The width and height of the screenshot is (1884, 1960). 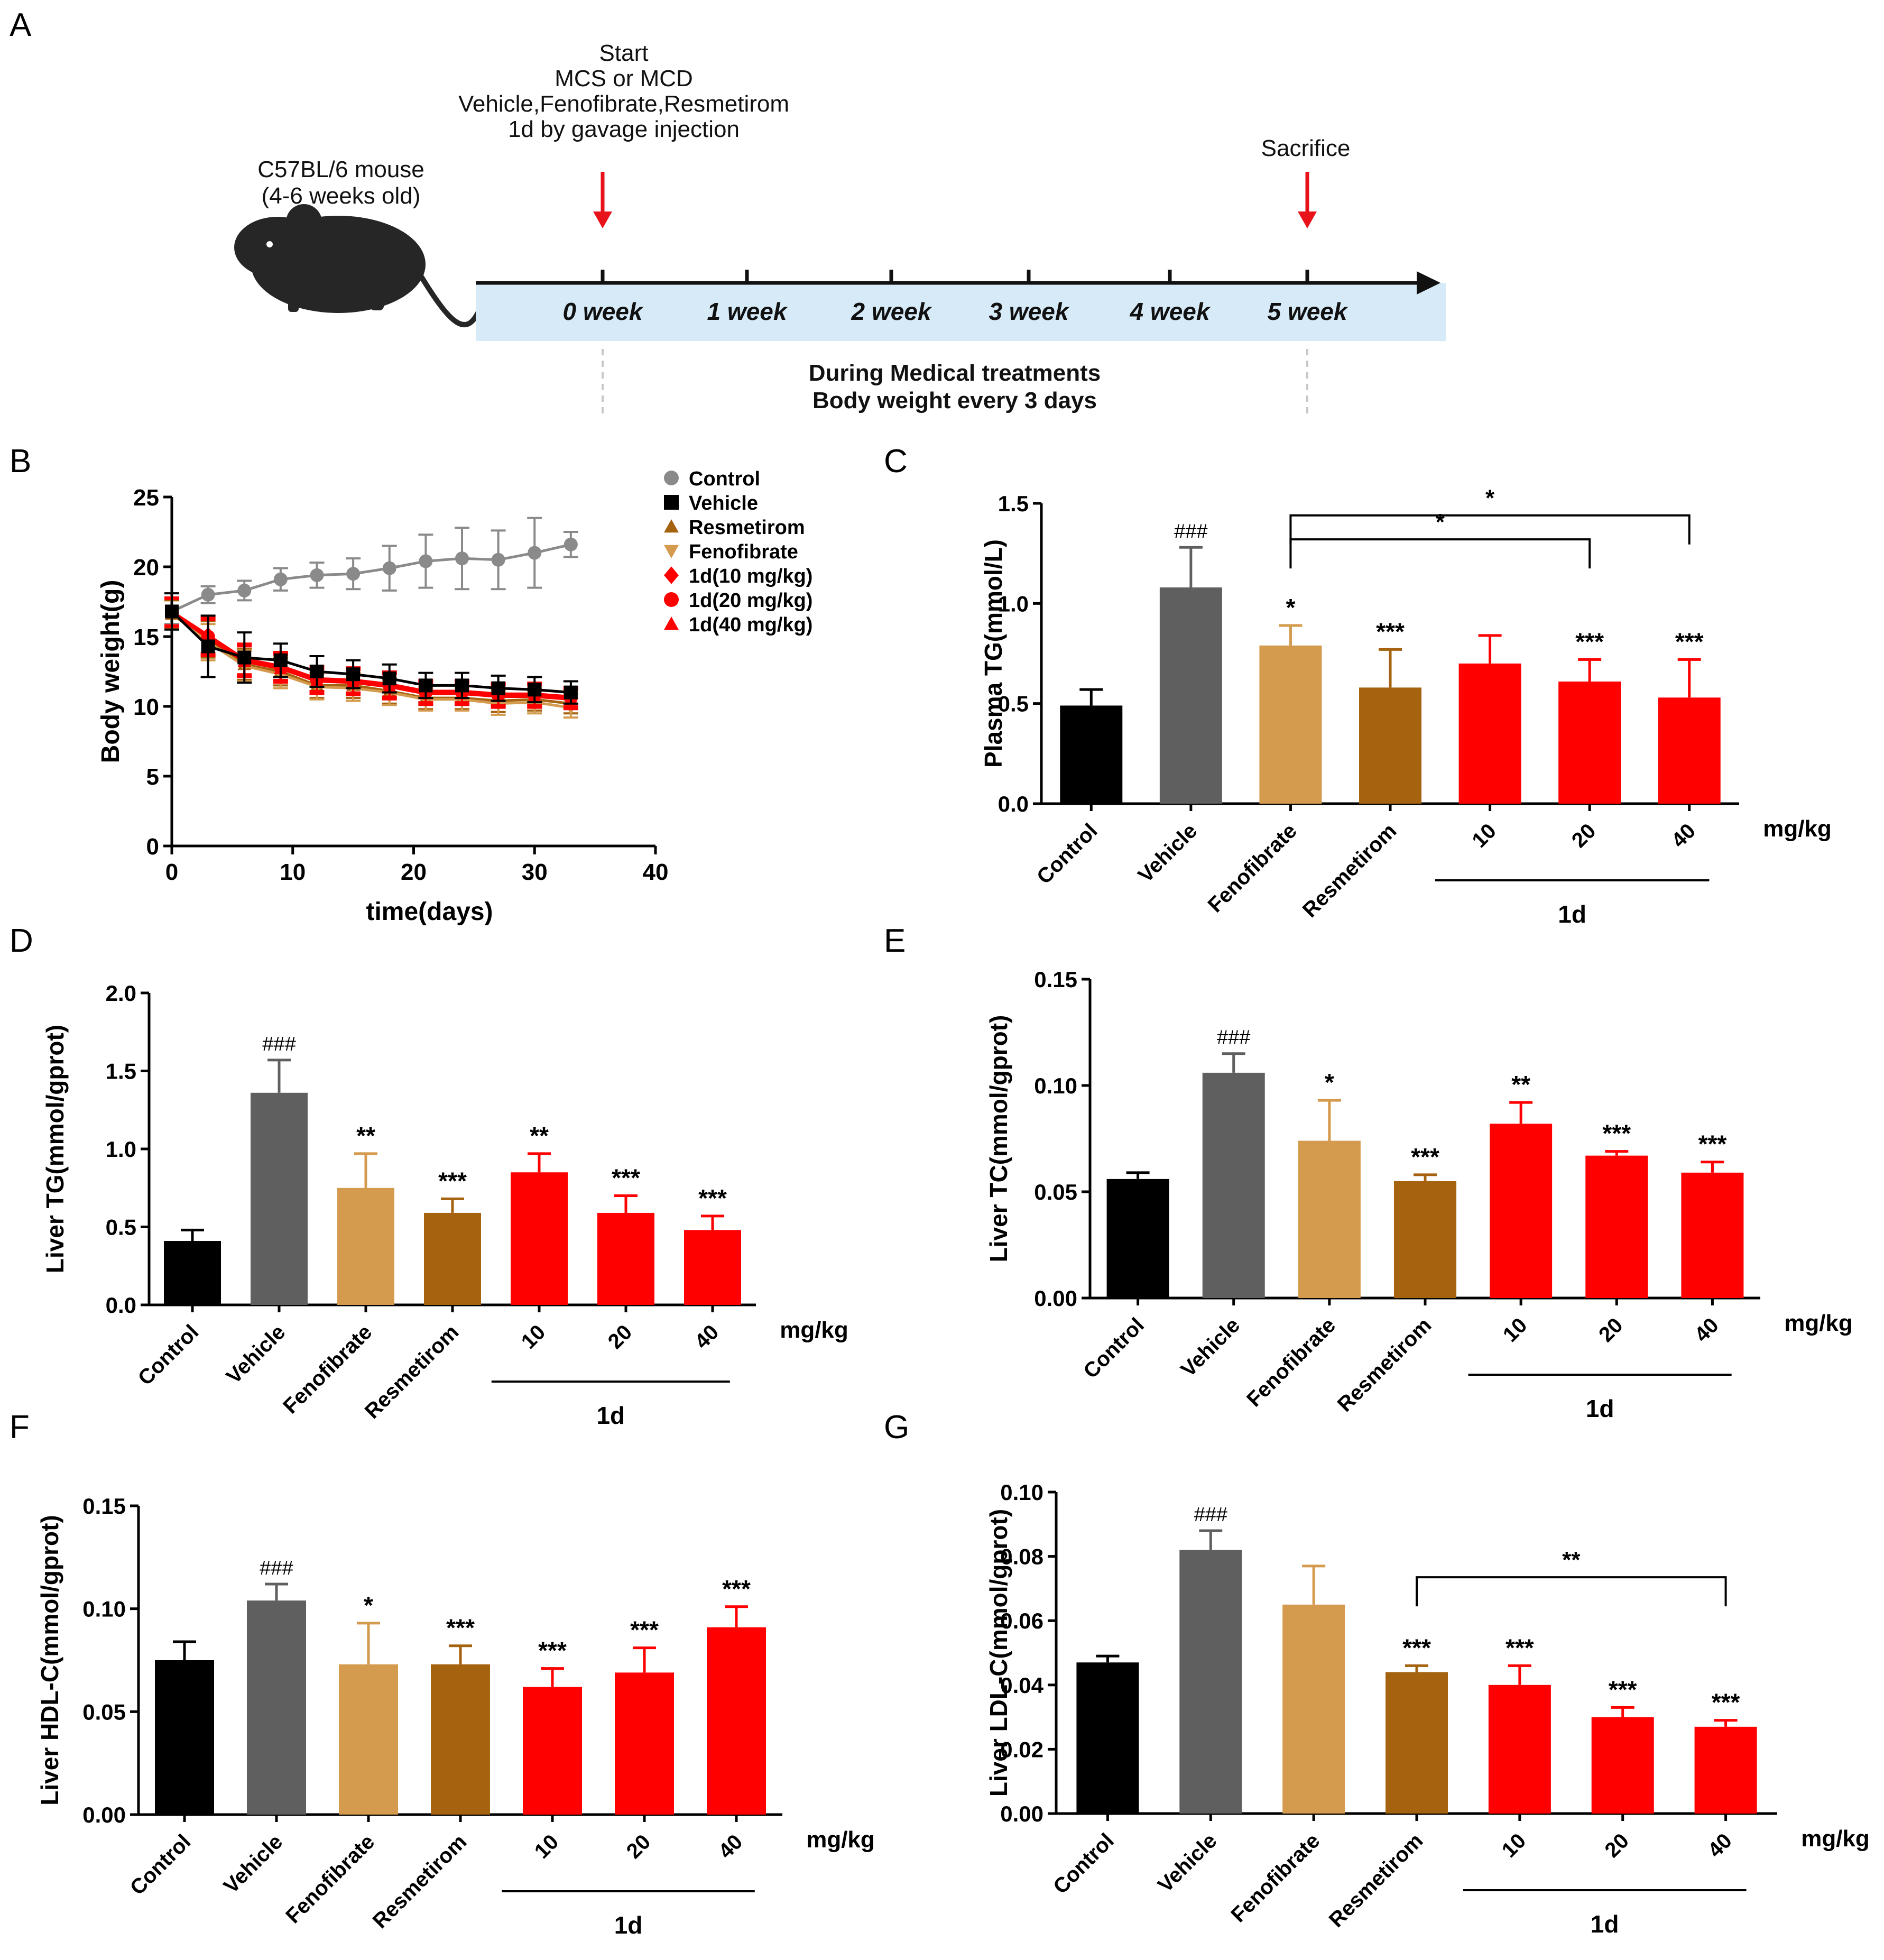 What do you see at coordinates (20, 462) in the screenshot?
I see `panel-b-letter: B` at bounding box center [20, 462].